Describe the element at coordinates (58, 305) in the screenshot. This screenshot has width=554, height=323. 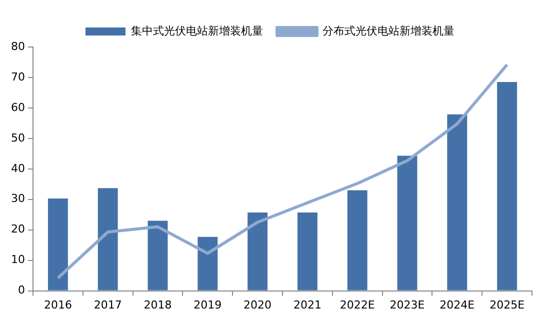
I see `x-tick-label: 2016` at that location.